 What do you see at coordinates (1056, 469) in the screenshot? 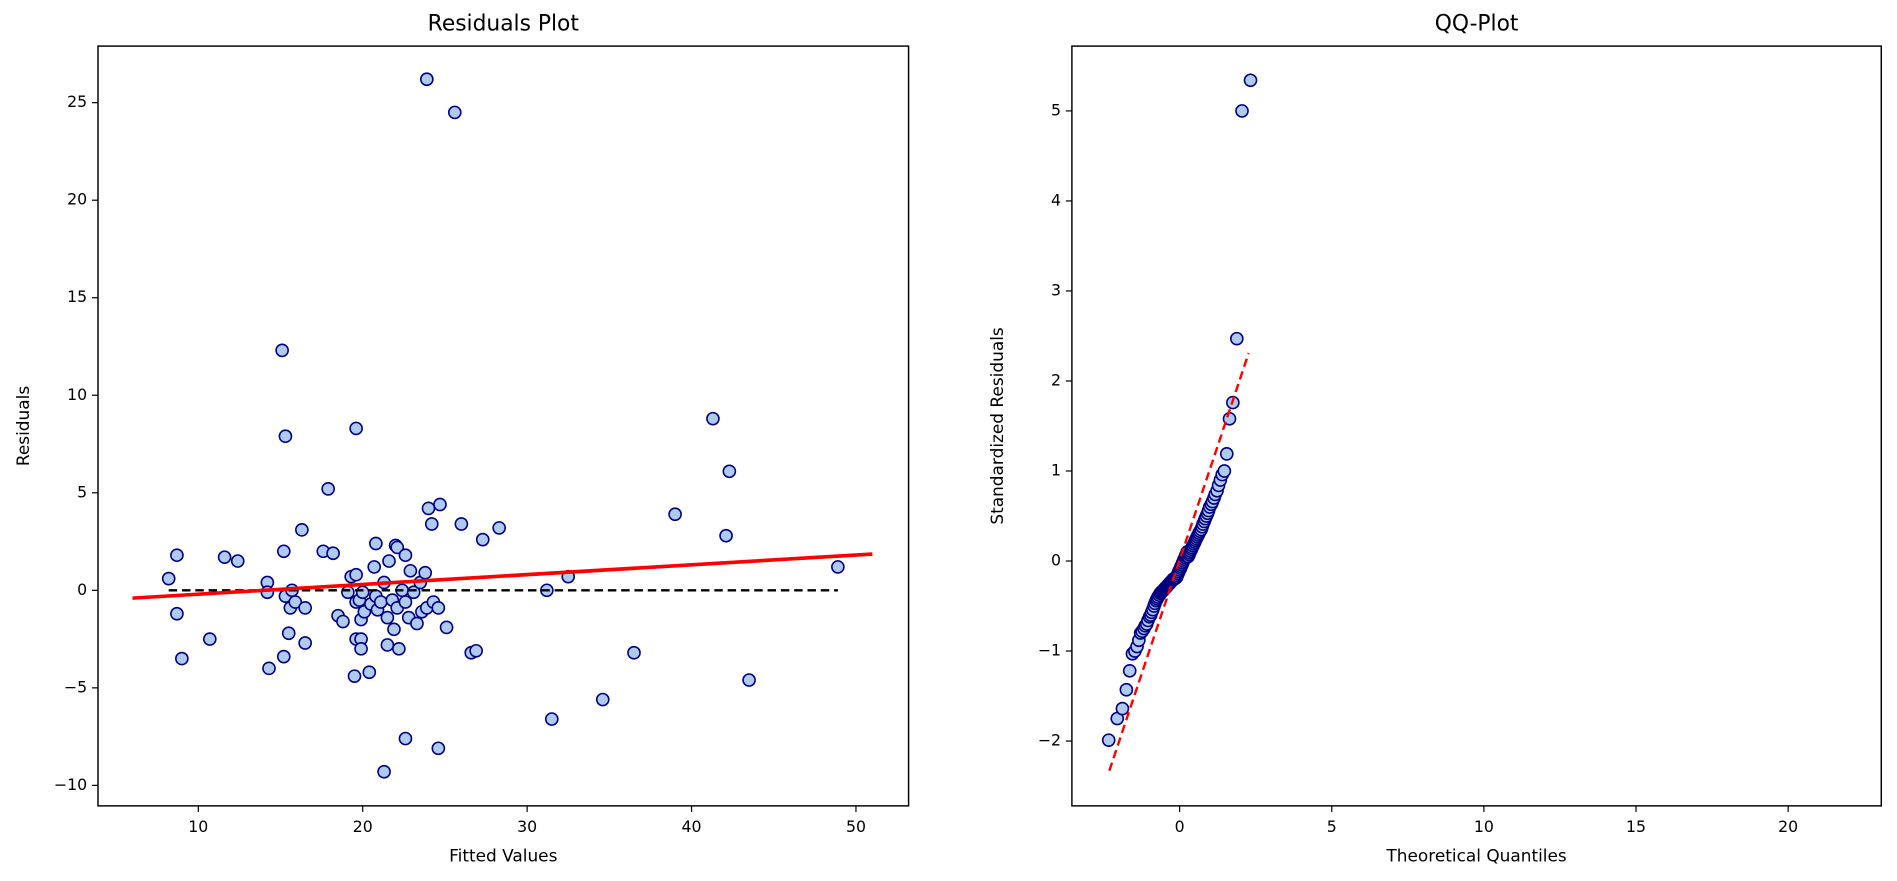
I see `y-tick-label: 1` at bounding box center [1056, 469].